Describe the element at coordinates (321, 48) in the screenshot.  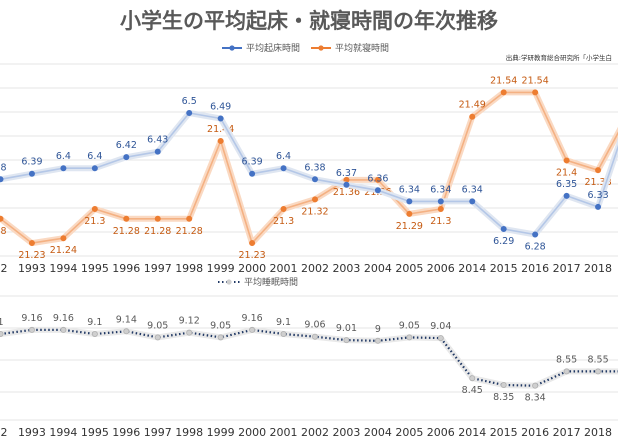
I see `legend-bed-marker` at that location.